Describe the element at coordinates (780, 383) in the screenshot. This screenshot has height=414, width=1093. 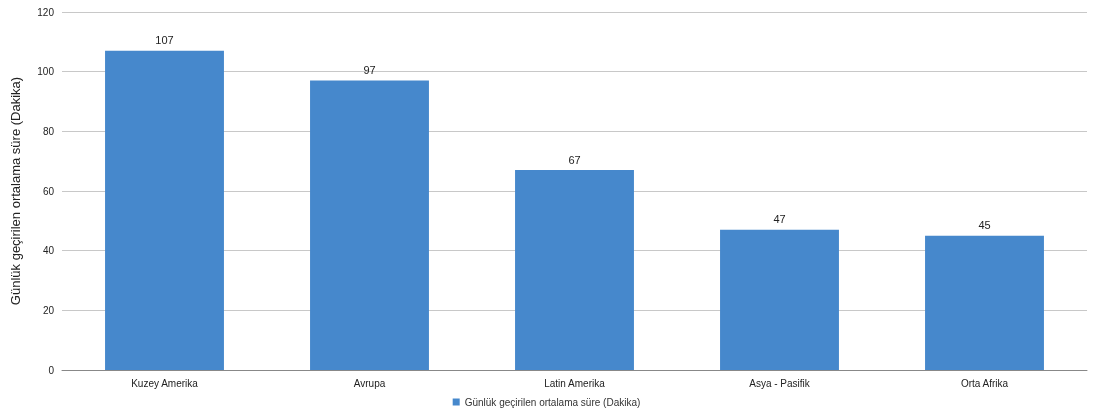
I see `x-tick-label: Asya - Pasifik` at that location.